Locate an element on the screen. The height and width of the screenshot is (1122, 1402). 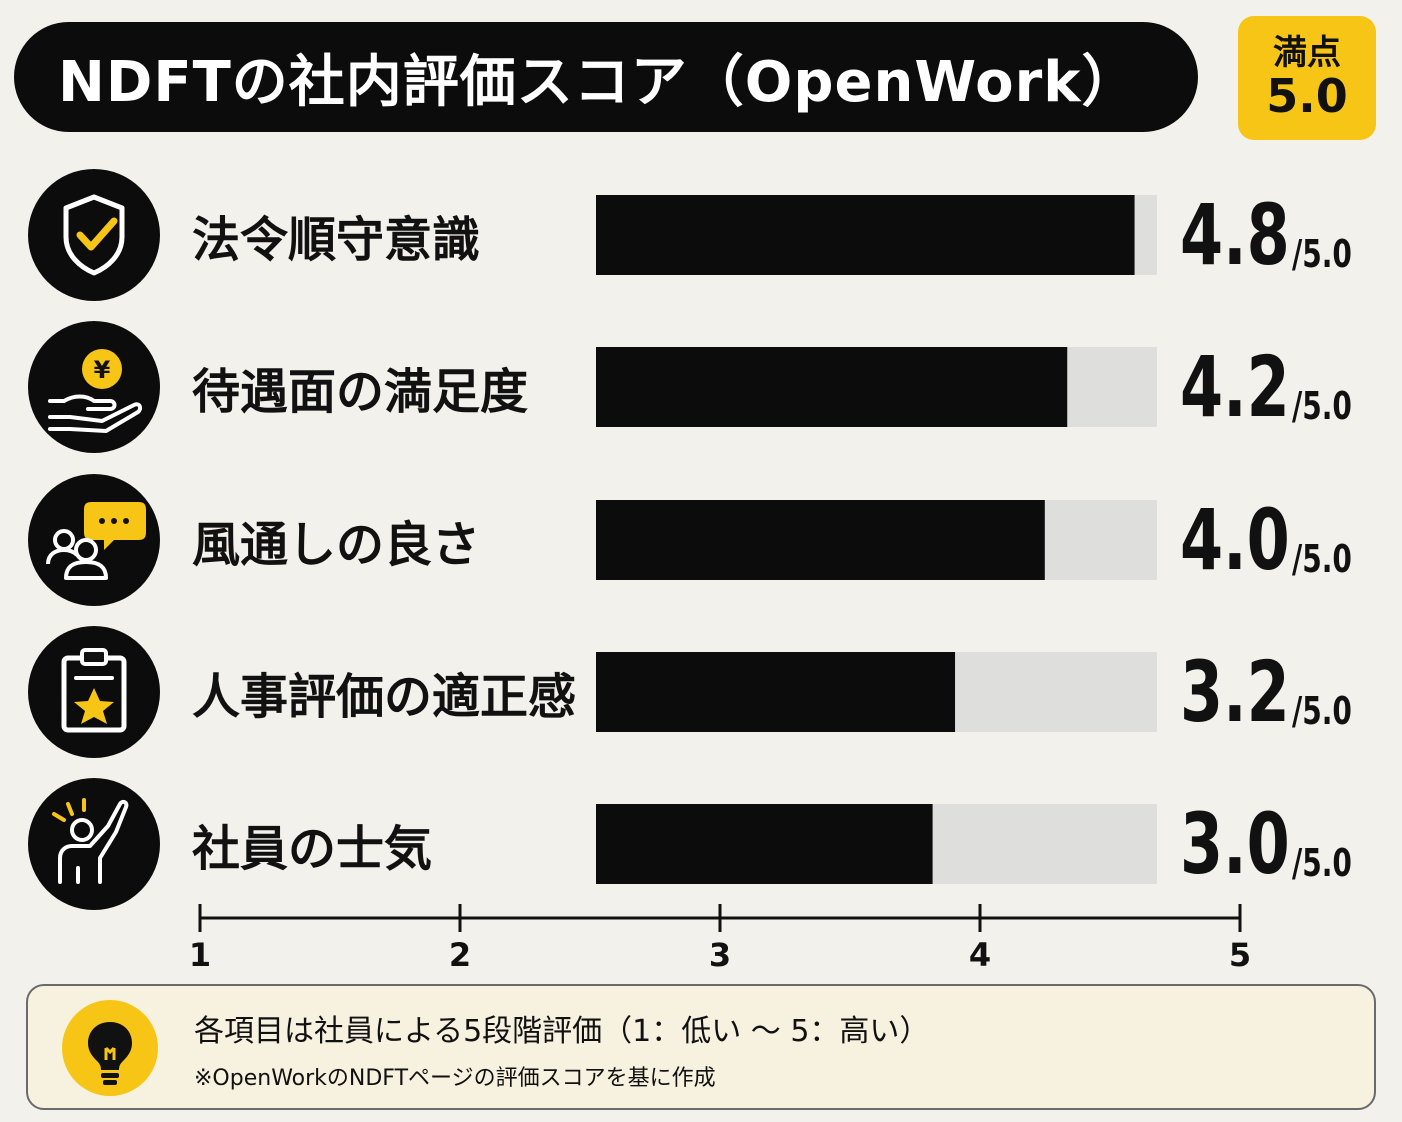
max-score-badge: 満点 5.0 is located at coordinates (1307, 78).